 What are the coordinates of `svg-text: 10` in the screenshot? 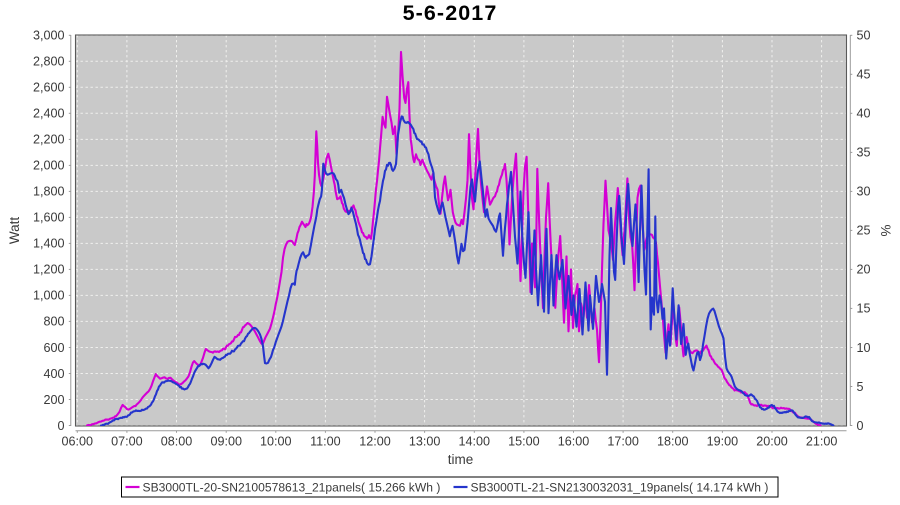 It's located at (864, 348).